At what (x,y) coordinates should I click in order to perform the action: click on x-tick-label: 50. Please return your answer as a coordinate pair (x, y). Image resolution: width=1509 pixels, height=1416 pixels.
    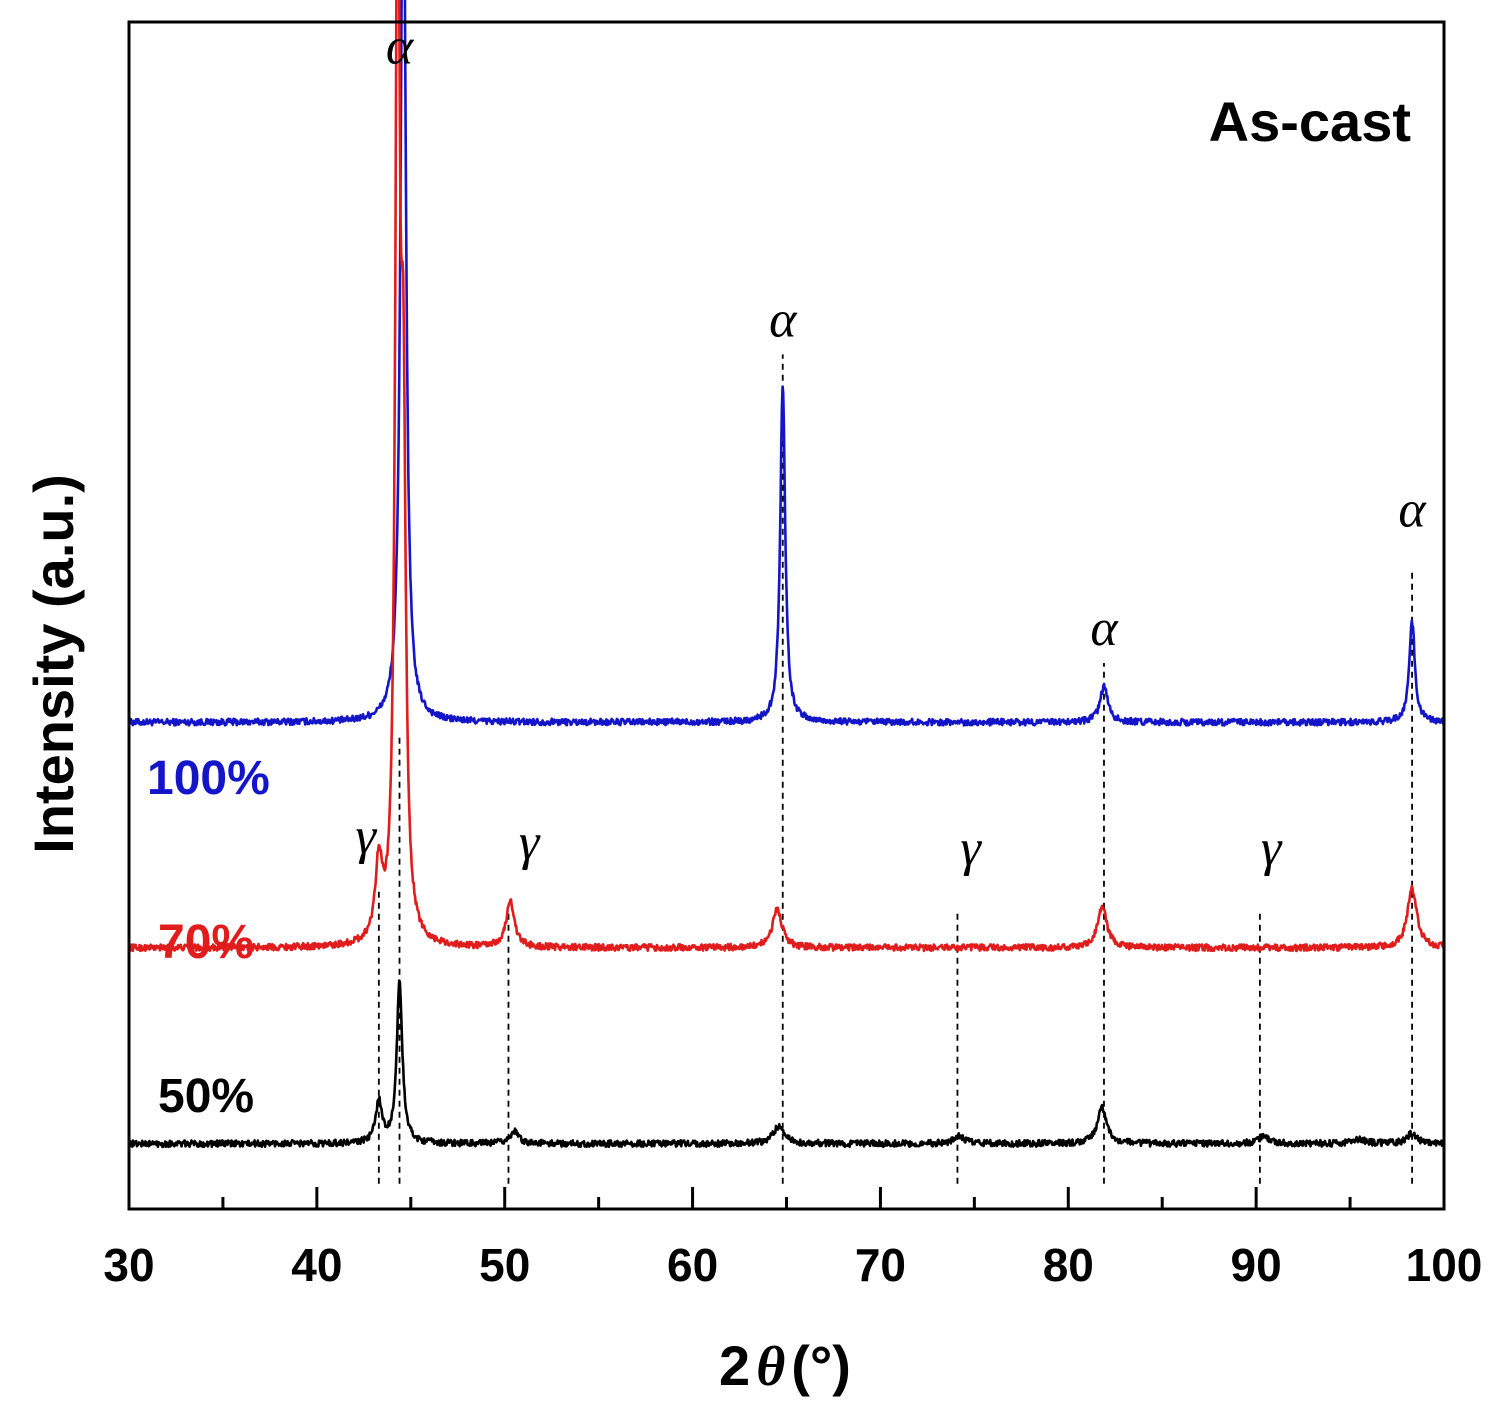
    Looking at the image, I should click on (504, 1265).